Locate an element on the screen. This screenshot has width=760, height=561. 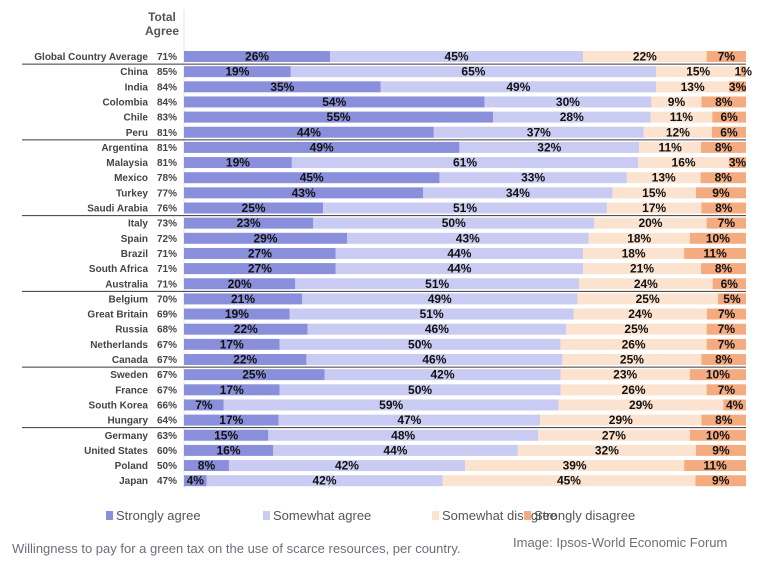
data-label: 33% is located at coordinates (533, 178).